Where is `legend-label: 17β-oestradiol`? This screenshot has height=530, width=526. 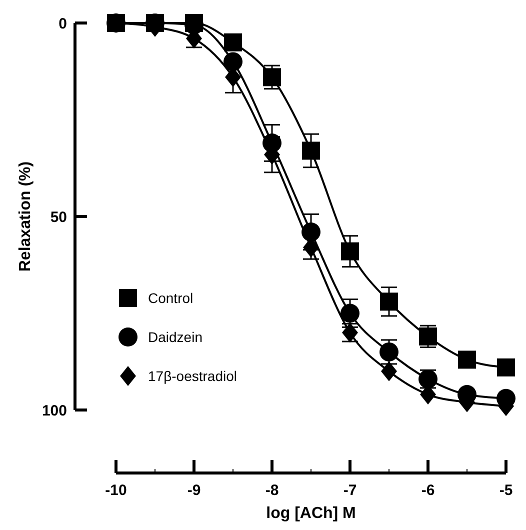 legend-label: 17β-oestradiol is located at coordinates (192, 376).